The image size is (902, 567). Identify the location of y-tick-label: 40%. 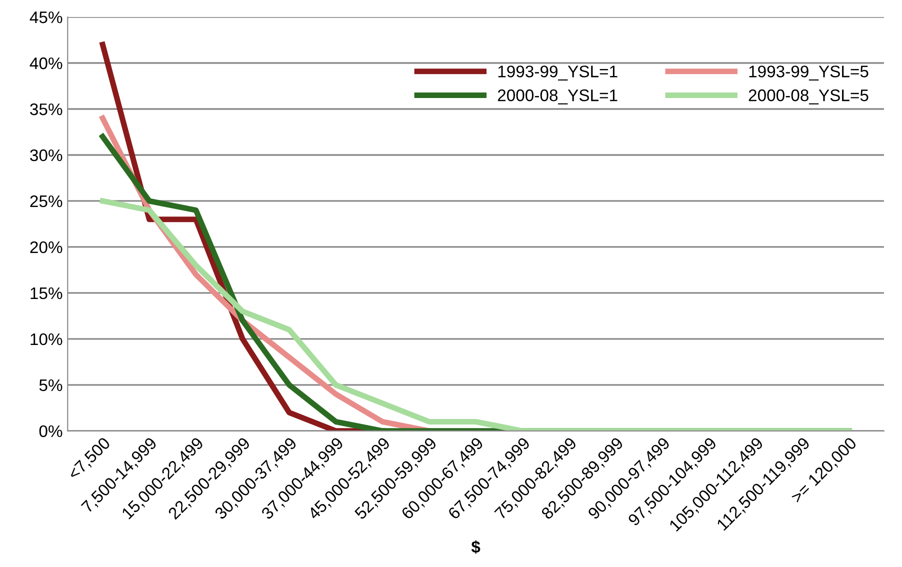
(46, 63).